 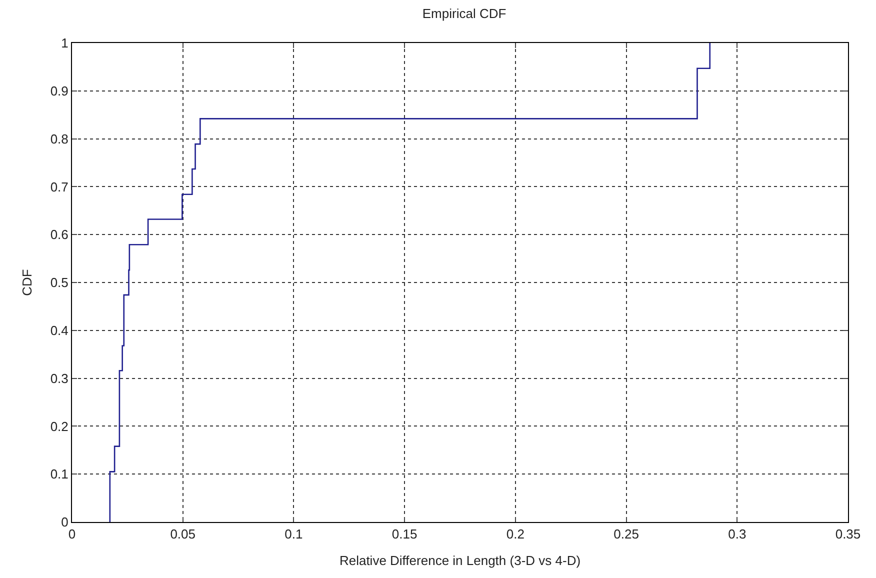 I want to click on y-tick-label: 0.9, so click(x=59, y=90).